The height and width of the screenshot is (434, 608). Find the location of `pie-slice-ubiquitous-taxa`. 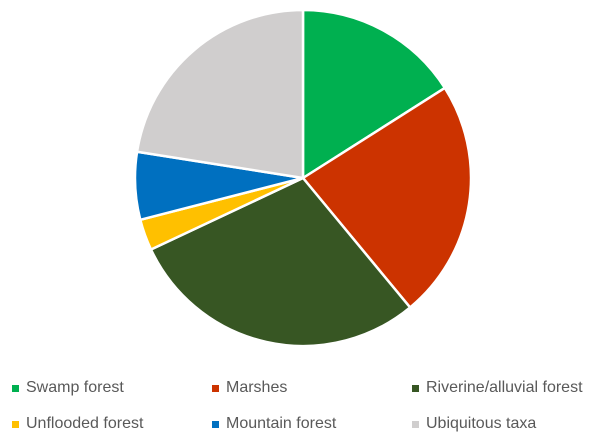

pie-slice-ubiquitous-taxa is located at coordinates (220, 94).